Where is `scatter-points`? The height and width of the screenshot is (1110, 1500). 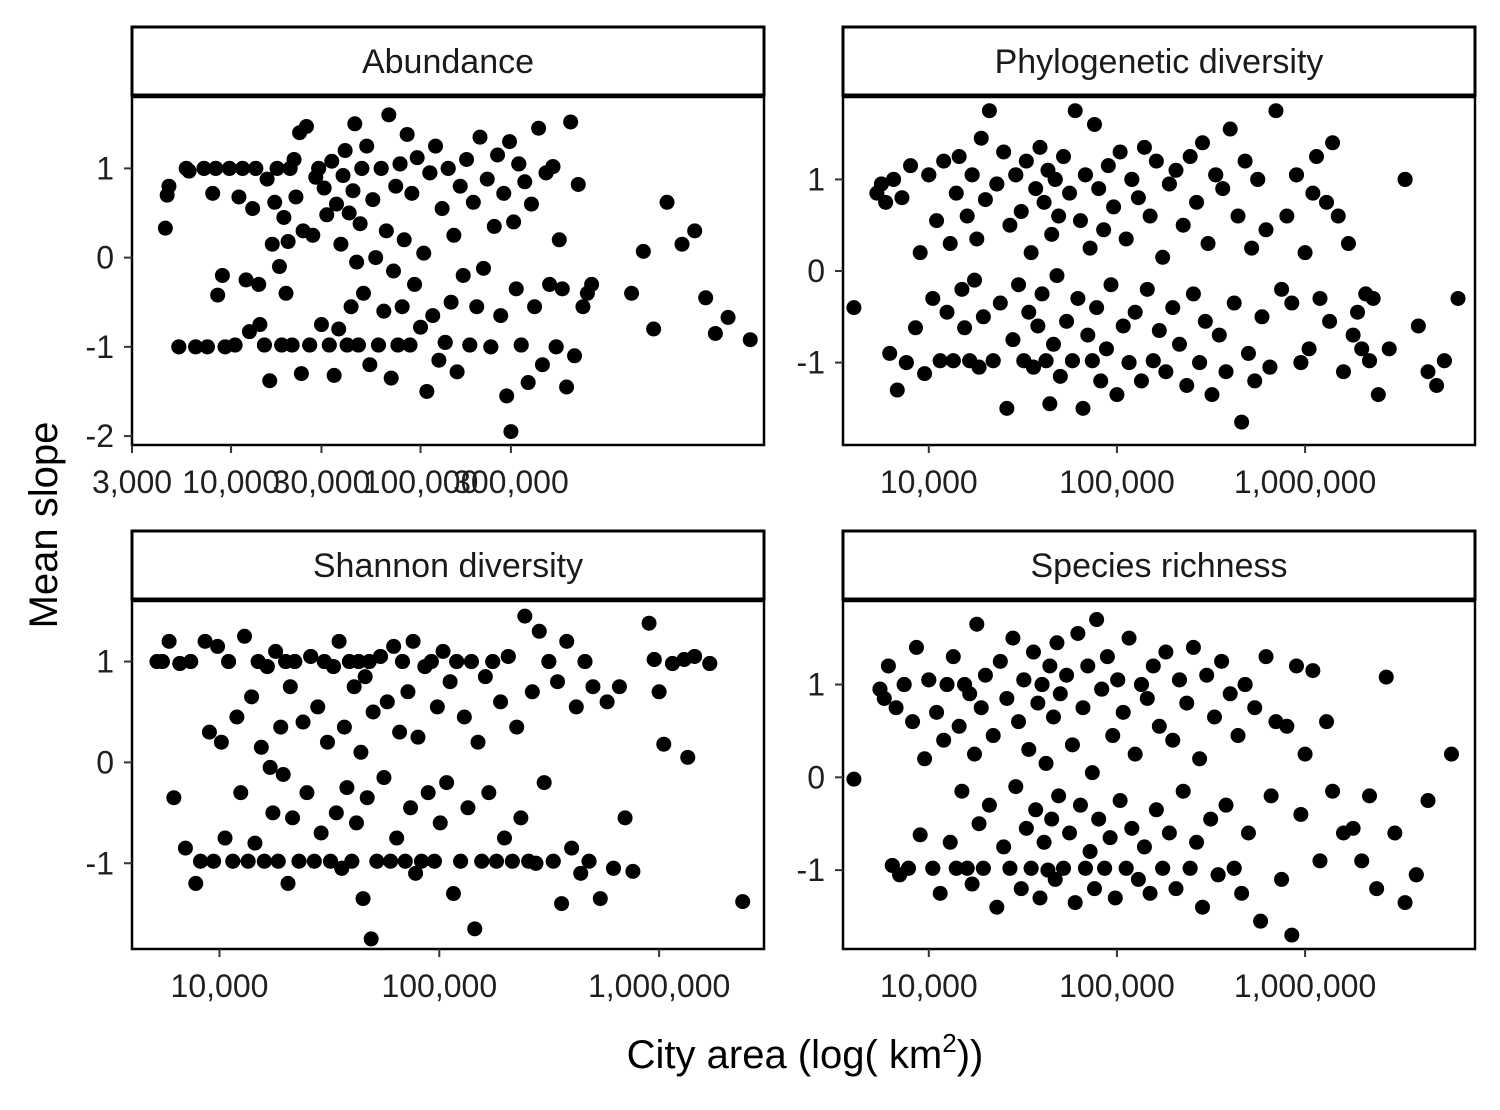
scatter-points is located at coordinates (457, 273).